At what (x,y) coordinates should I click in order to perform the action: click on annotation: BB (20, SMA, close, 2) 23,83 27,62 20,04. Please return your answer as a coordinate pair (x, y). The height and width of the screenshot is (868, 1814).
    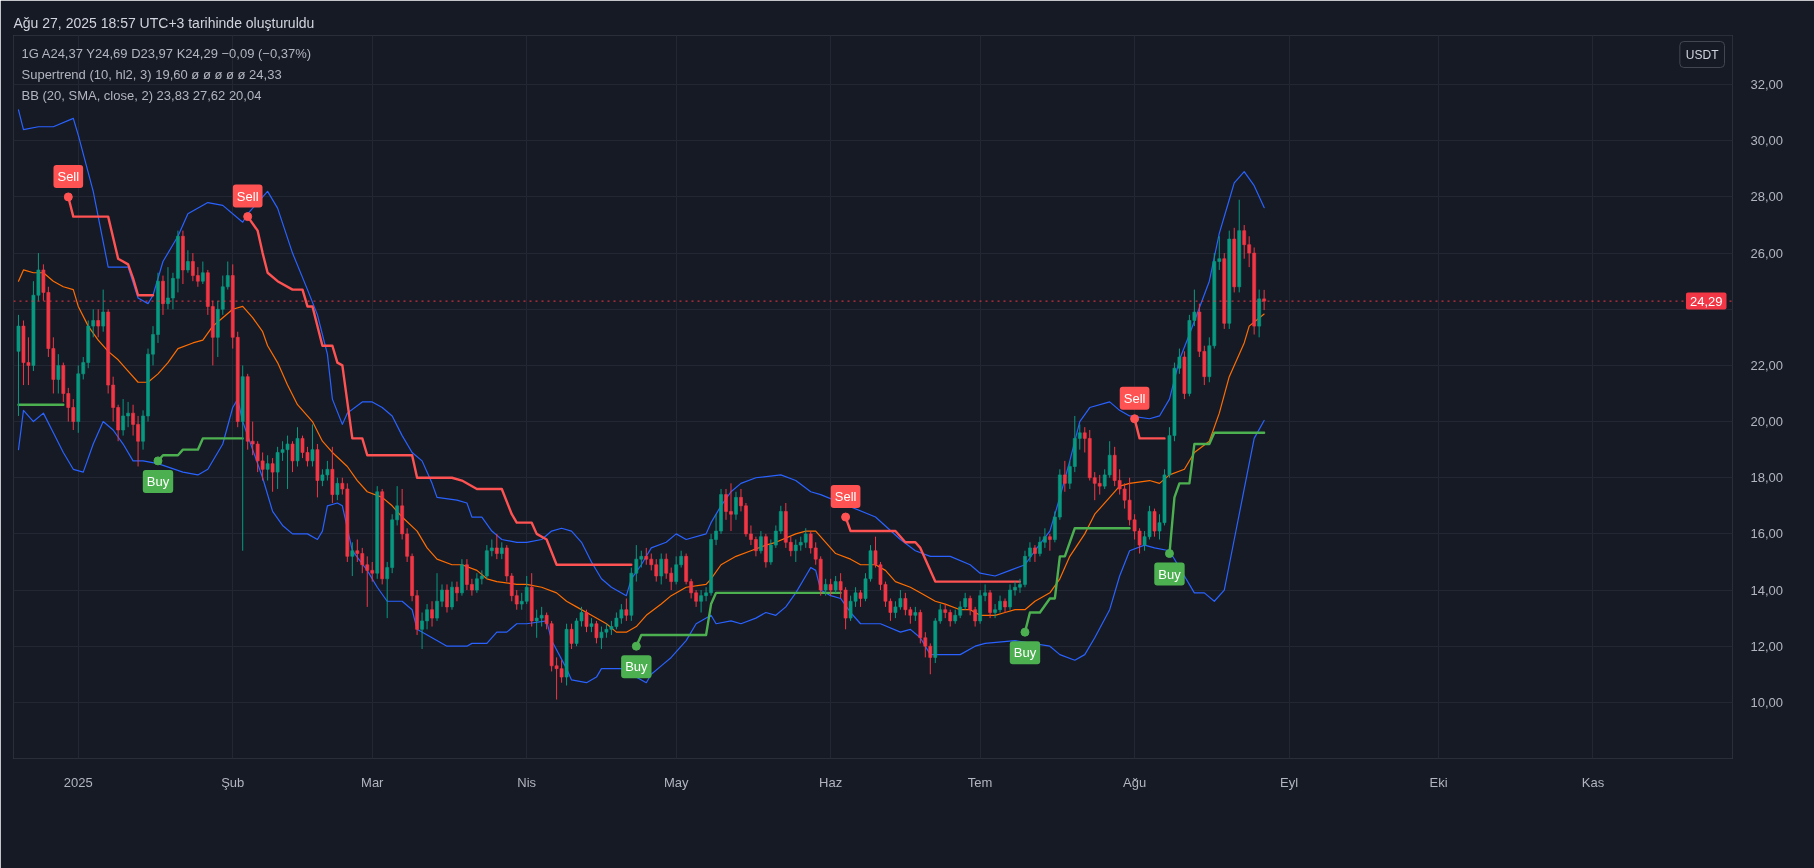
    Looking at the image, I should click on (141, 95).